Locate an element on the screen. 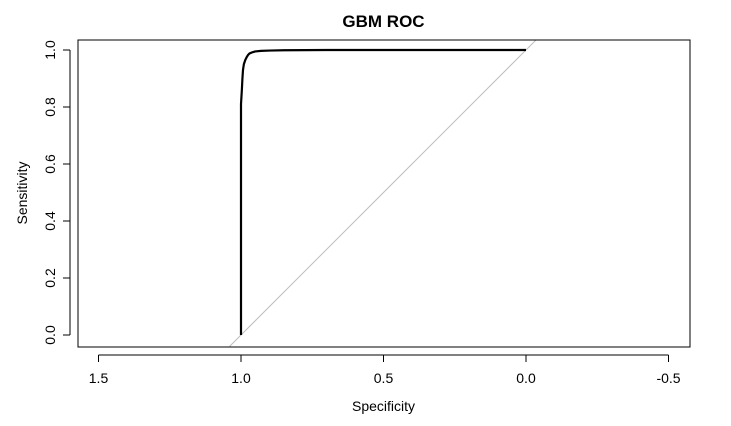 The image size is (731, 426). y-tick-label: 1.0 is located at coordinates (50, 50).